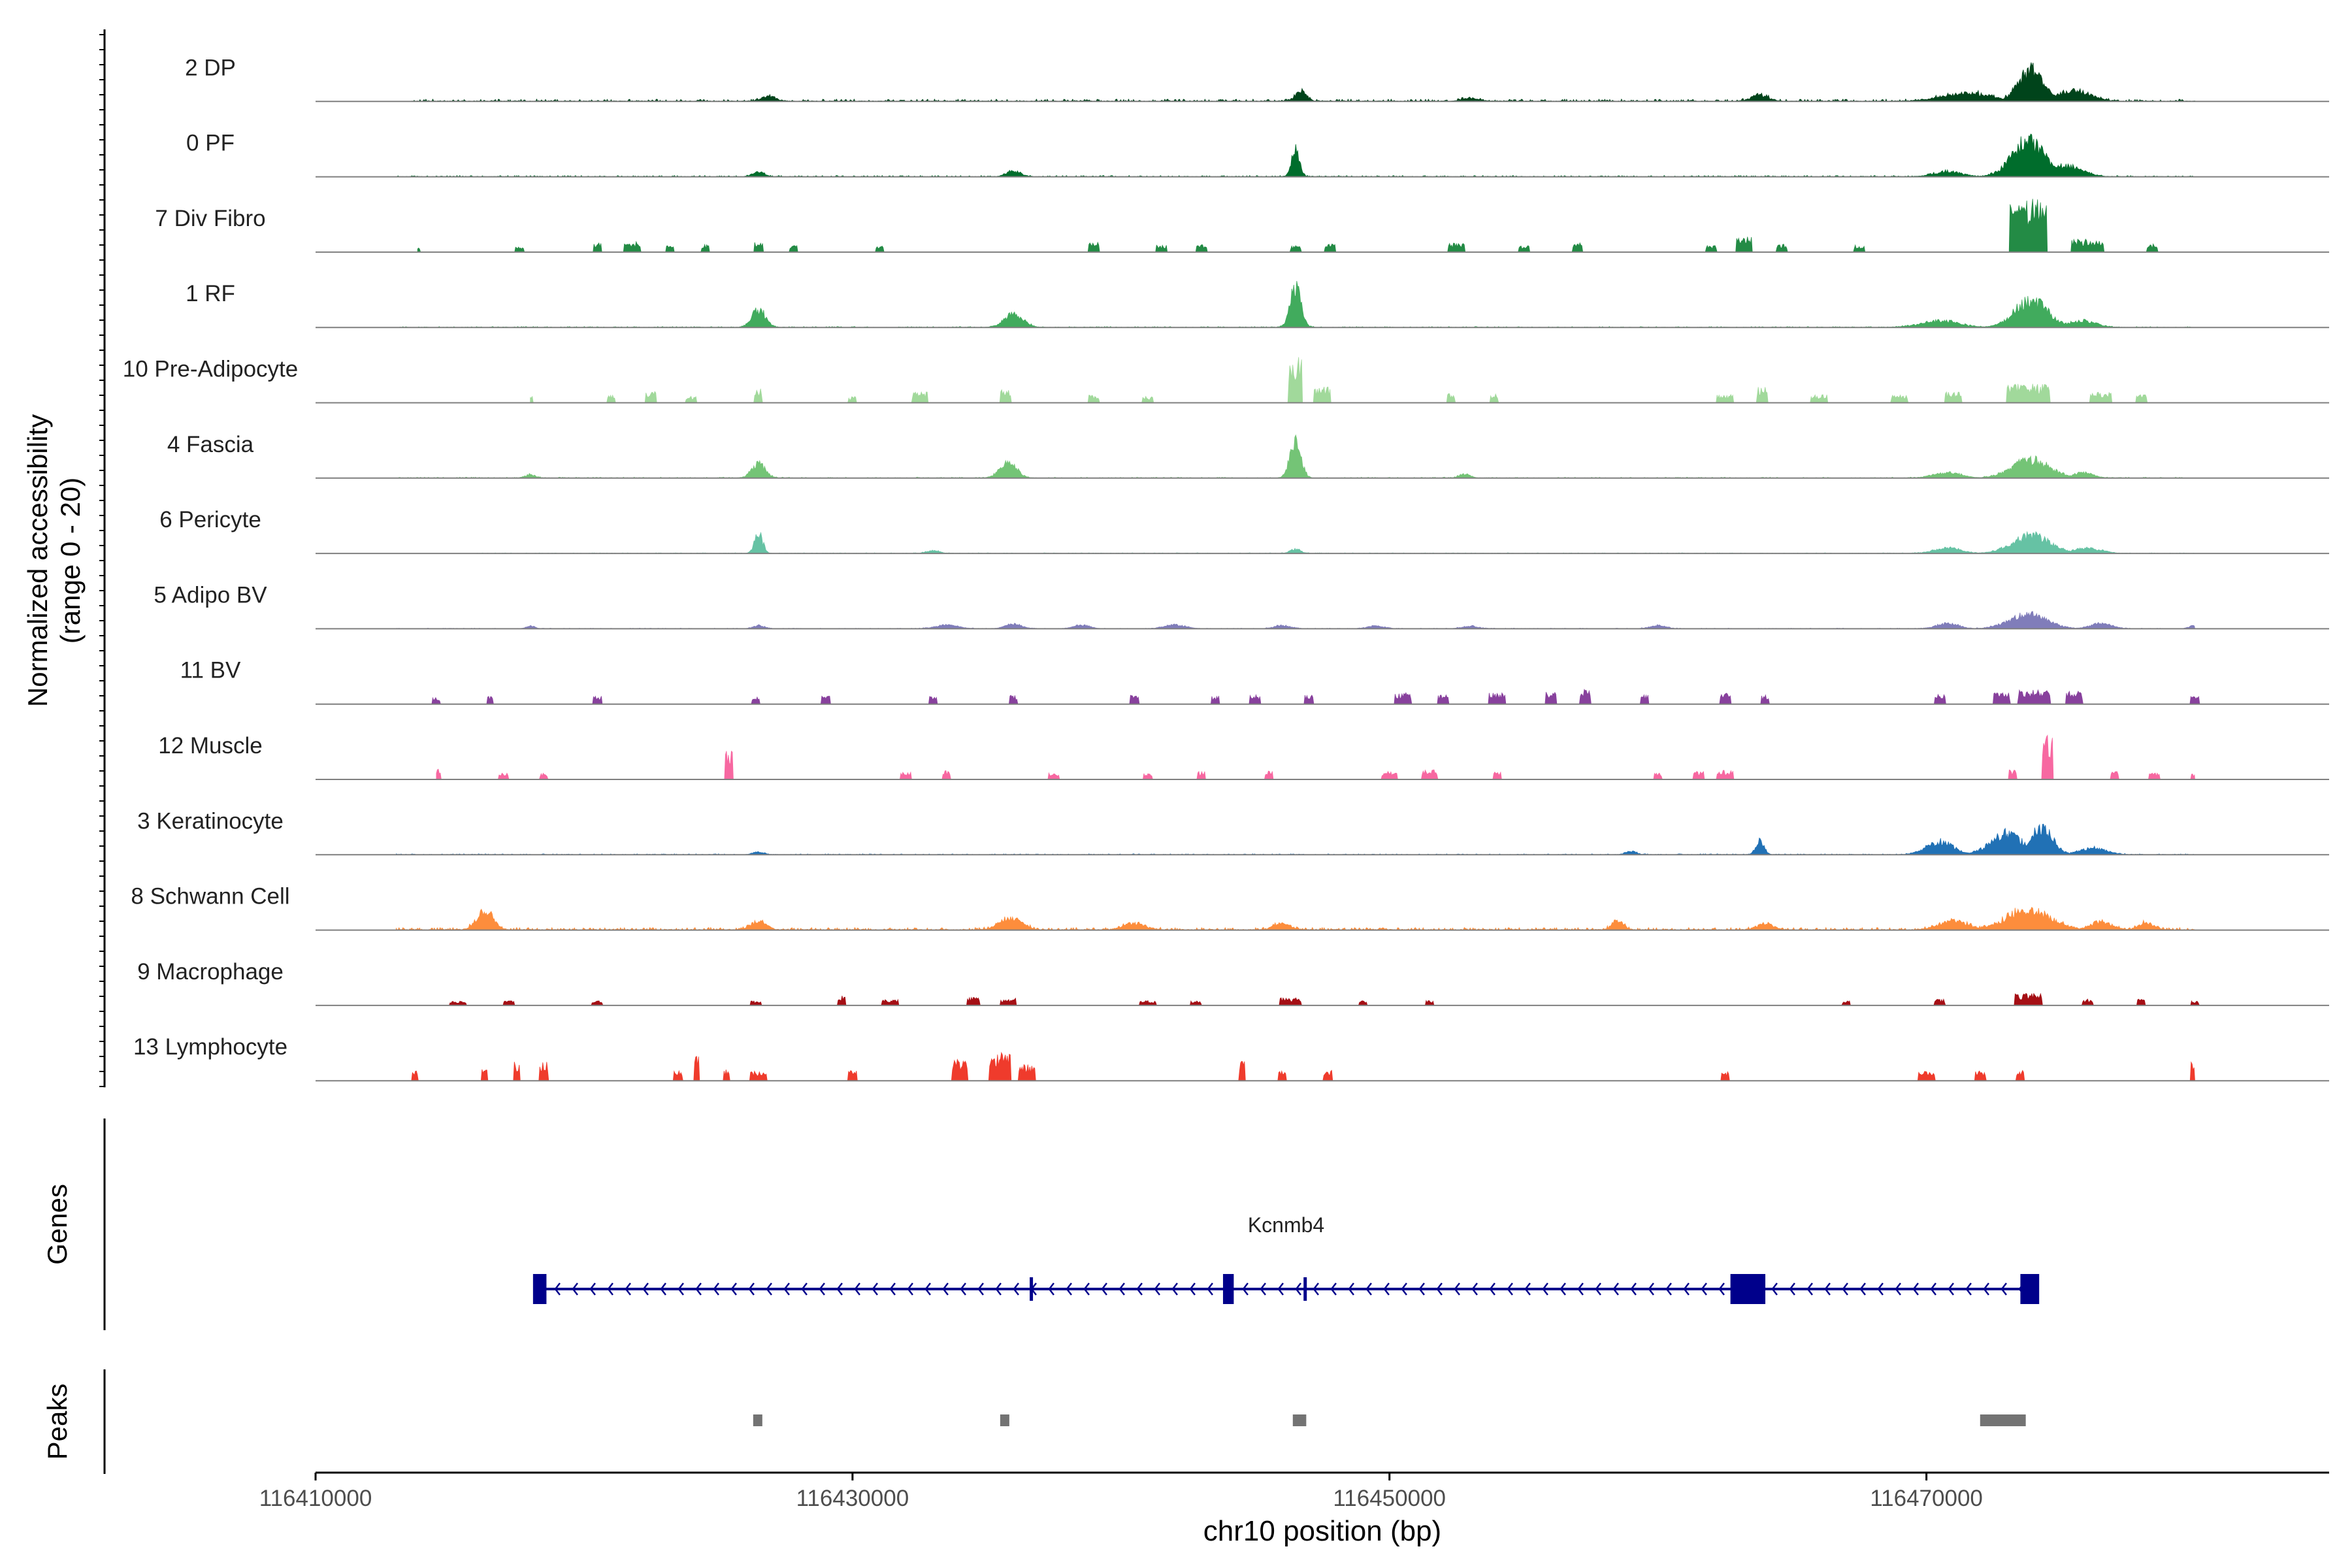  What do you see at coordinates (210, 444) in the screenshot?
I see `track-label: 4 Fascia` at bounding box center [210, 444].